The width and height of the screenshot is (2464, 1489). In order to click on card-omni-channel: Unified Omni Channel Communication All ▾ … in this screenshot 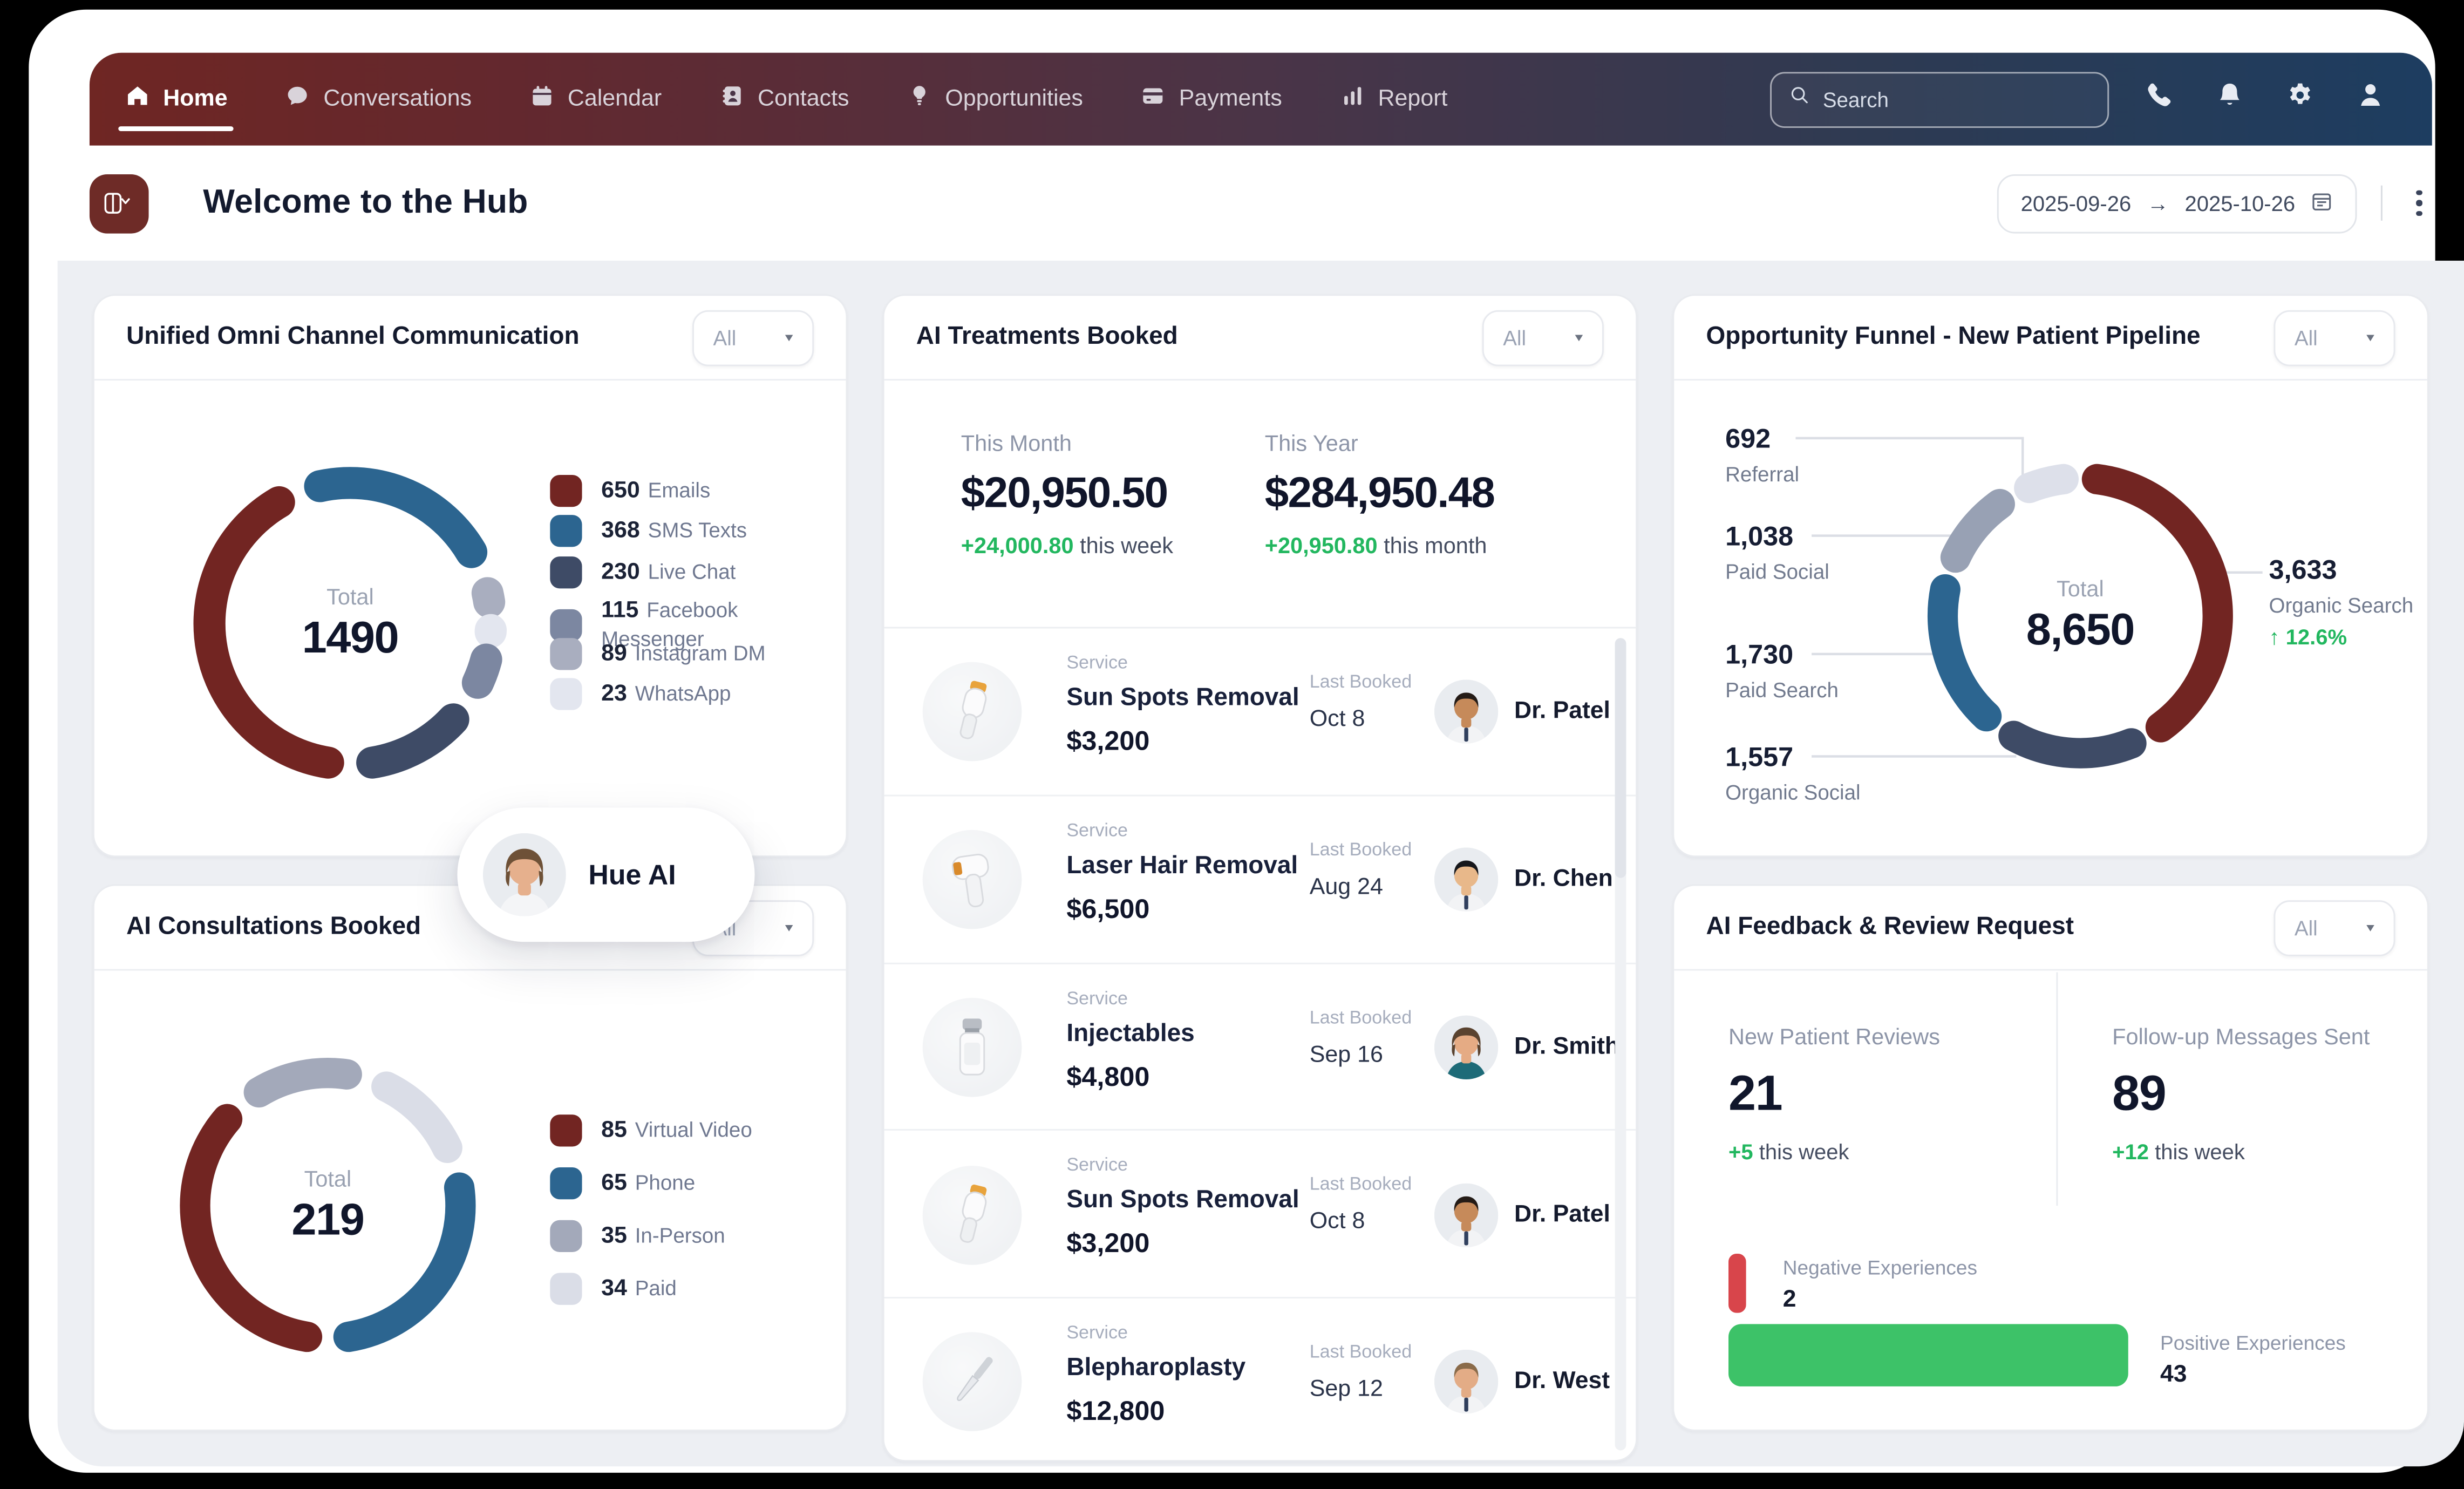, I will do `click(470, 576)`.